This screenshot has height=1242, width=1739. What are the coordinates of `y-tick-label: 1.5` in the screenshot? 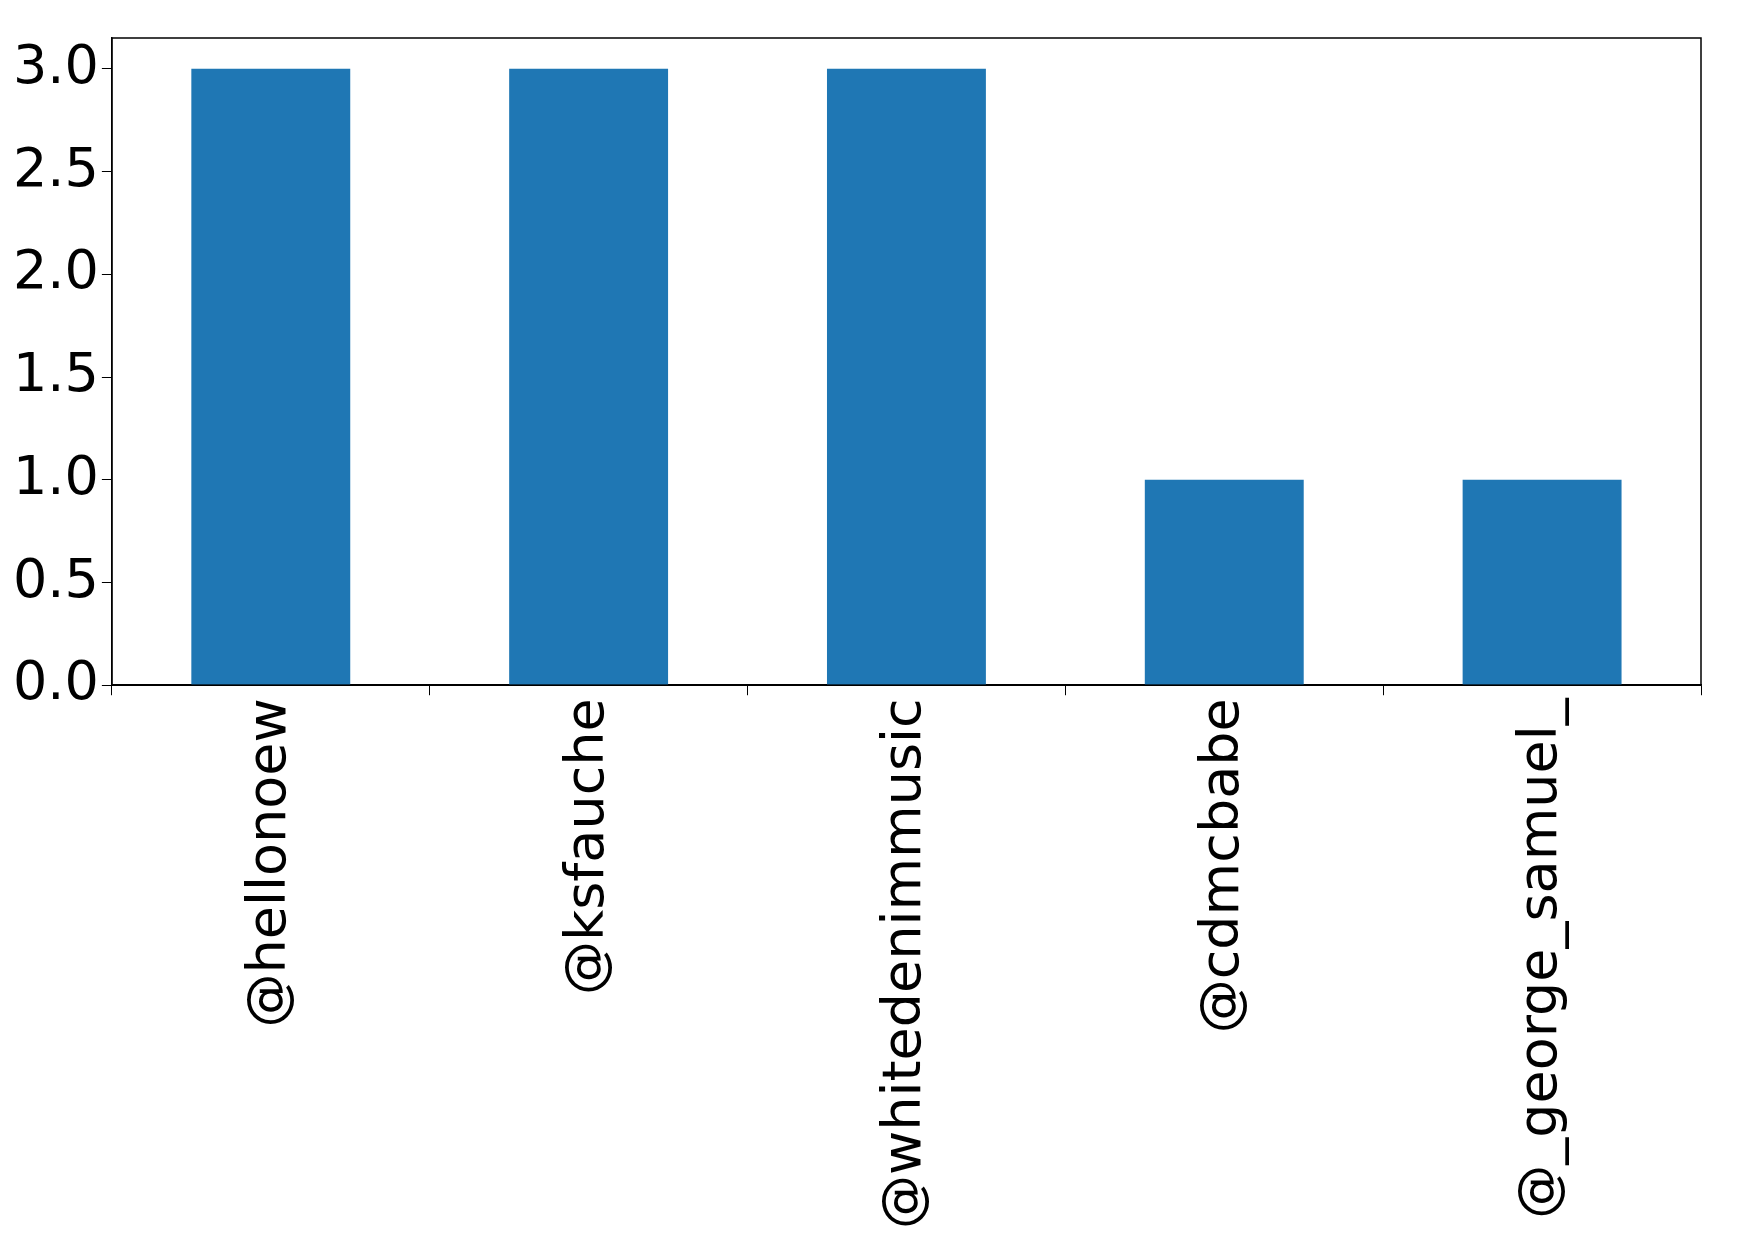 It's located at (55, 373).